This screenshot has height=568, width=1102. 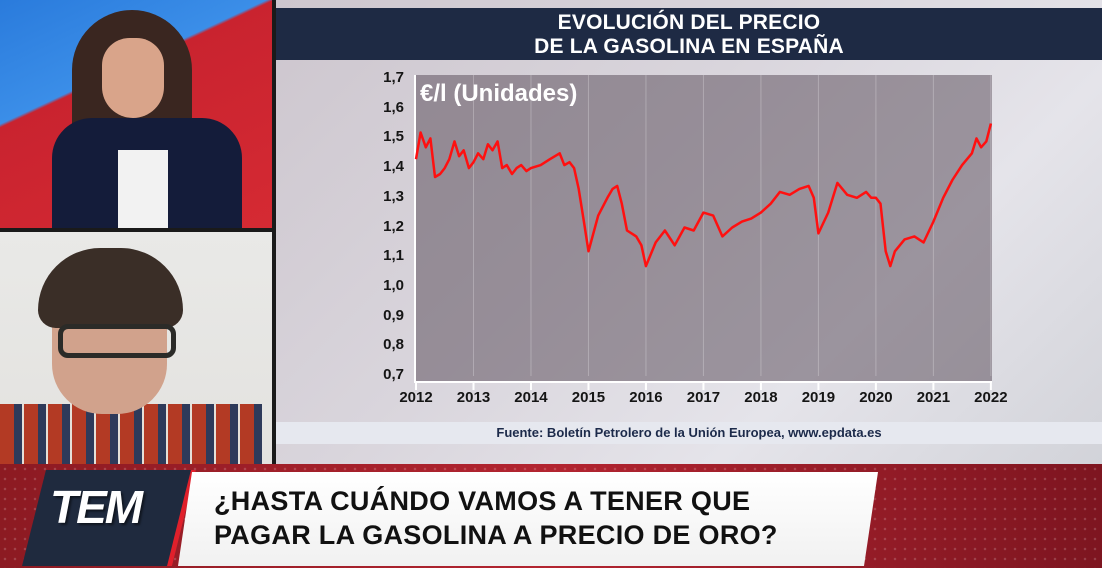 I want to click on x-tick-label: 2022, so click(x=991, y=397).